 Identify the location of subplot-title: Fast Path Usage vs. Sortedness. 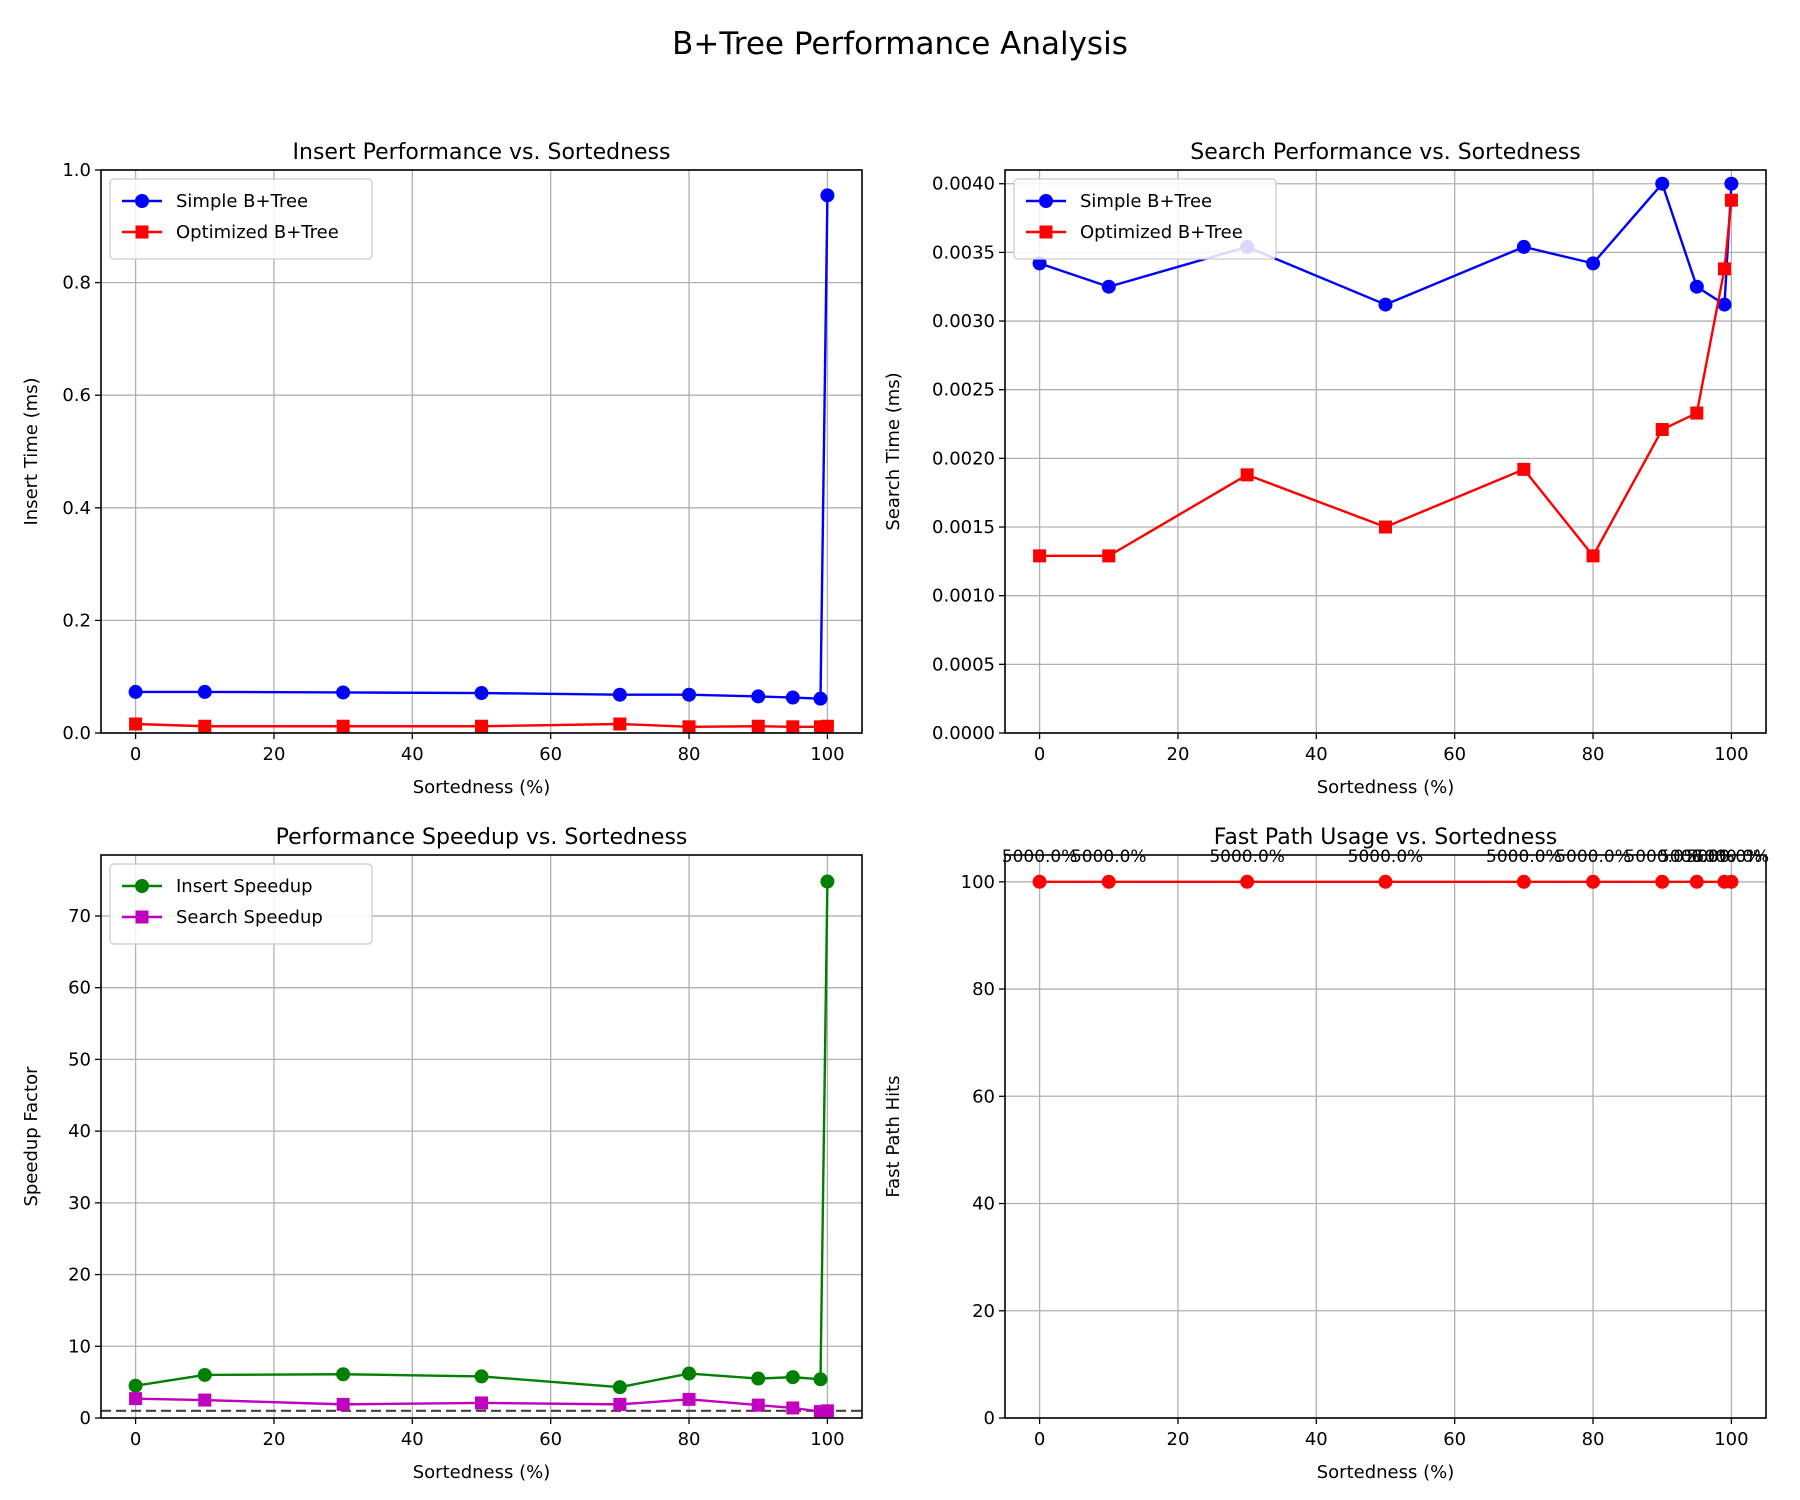
(1386, 837).